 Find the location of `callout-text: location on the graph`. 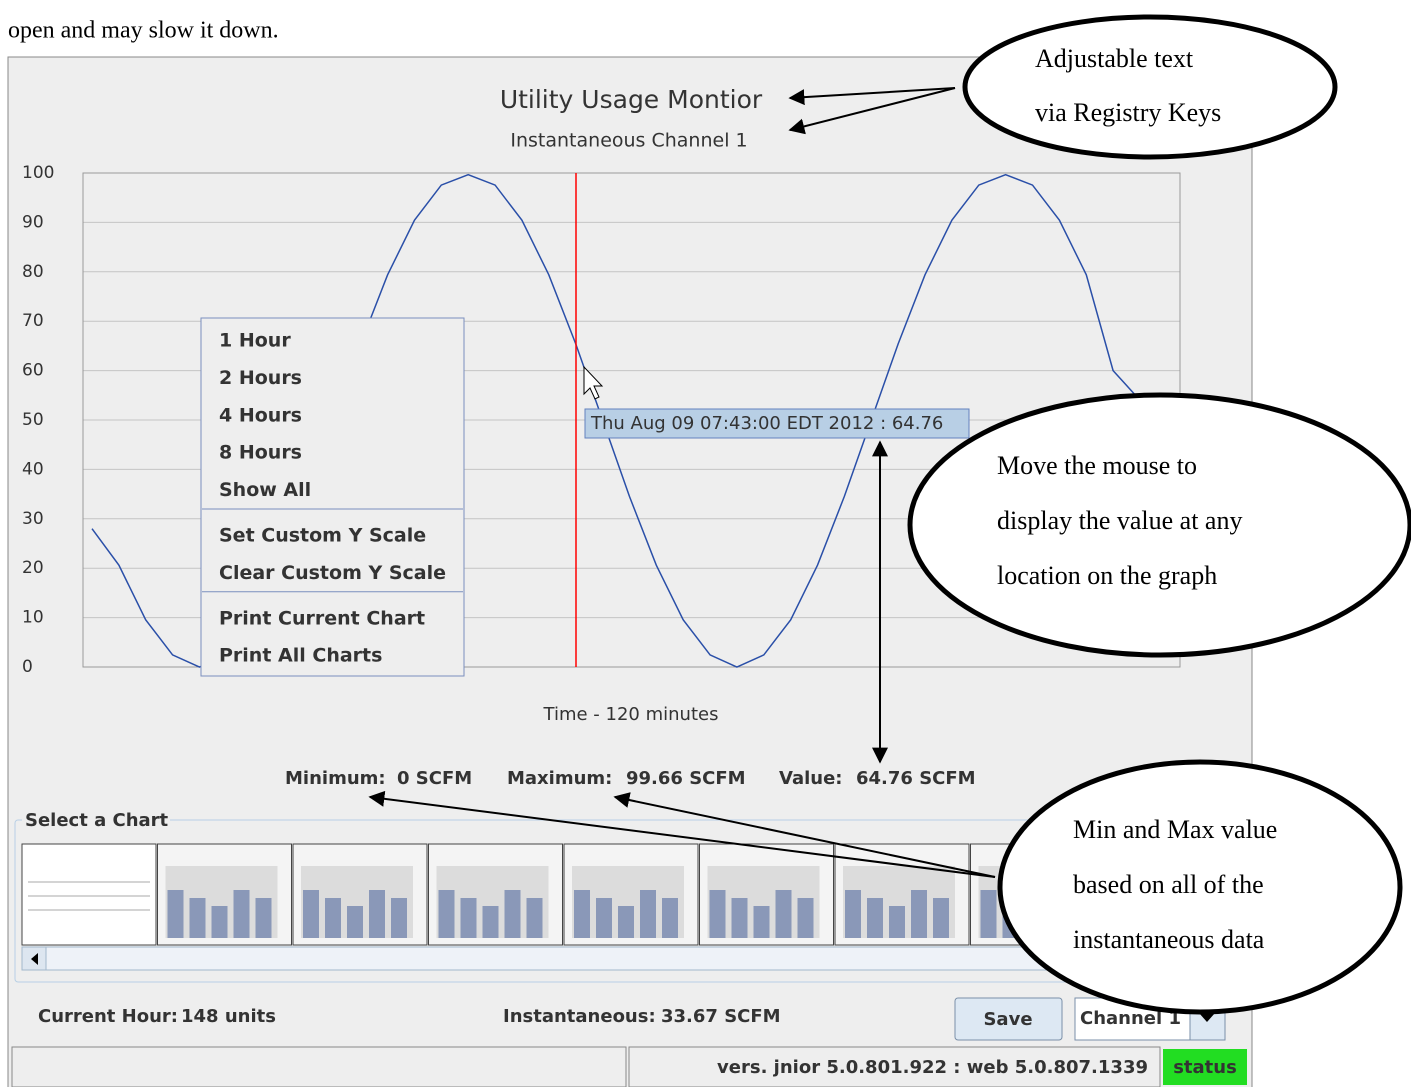

callout-text: location on the graph is located at coordinates (1107, 575).